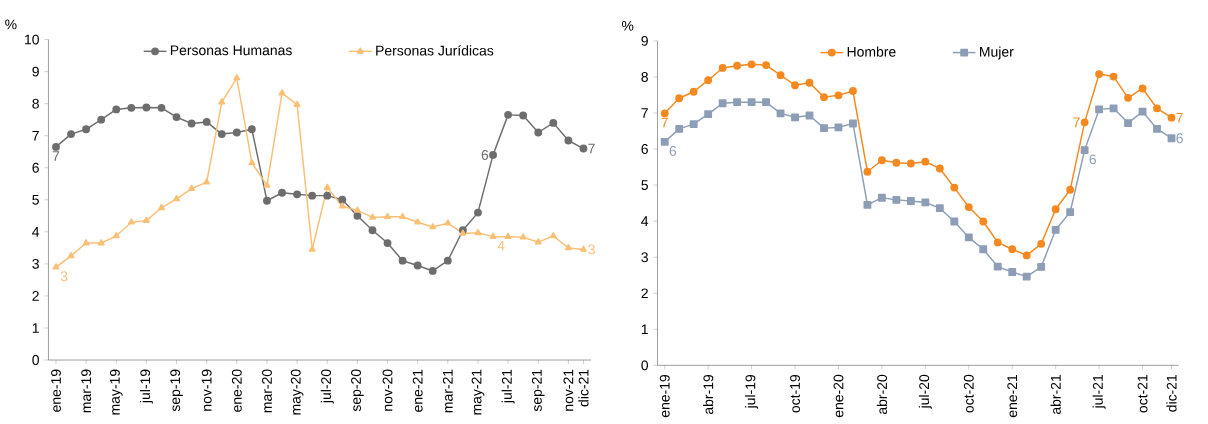 The height and width of the screenshot is (424, 1208). I want to click on x-tick-label: may-20, so click(297, 392).